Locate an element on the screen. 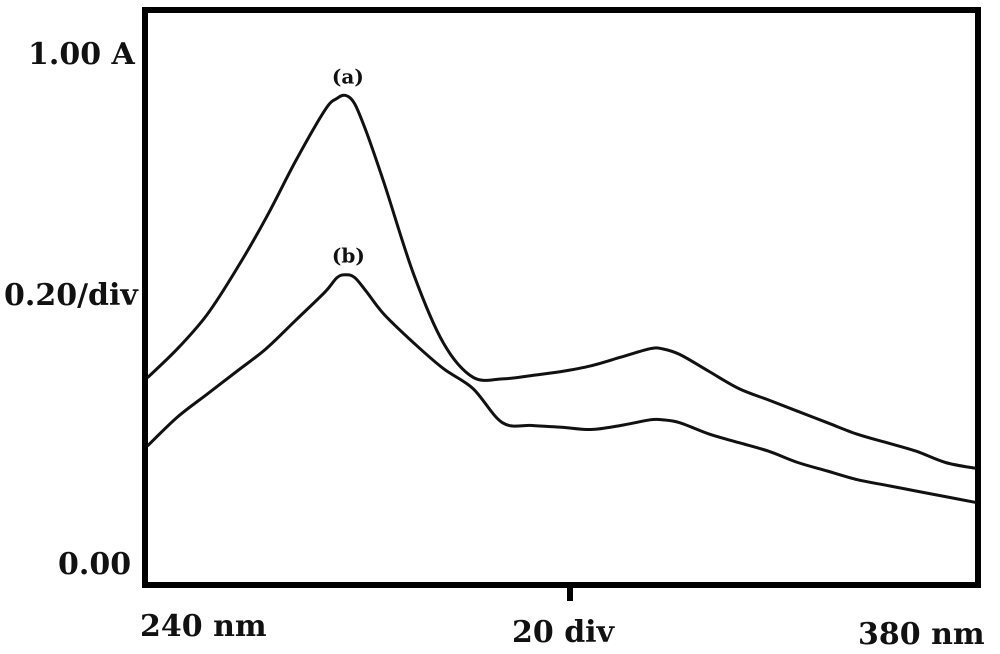  x-tick-label-scale: 20 div is located at coordinates (564, 632).